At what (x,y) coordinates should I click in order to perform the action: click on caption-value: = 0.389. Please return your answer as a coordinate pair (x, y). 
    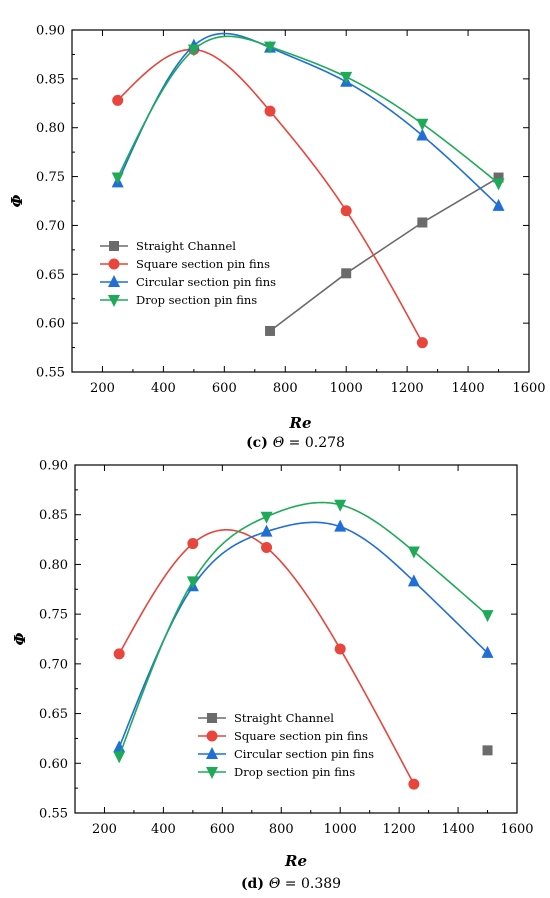
    Looking at the image, I should click on (310, 884).